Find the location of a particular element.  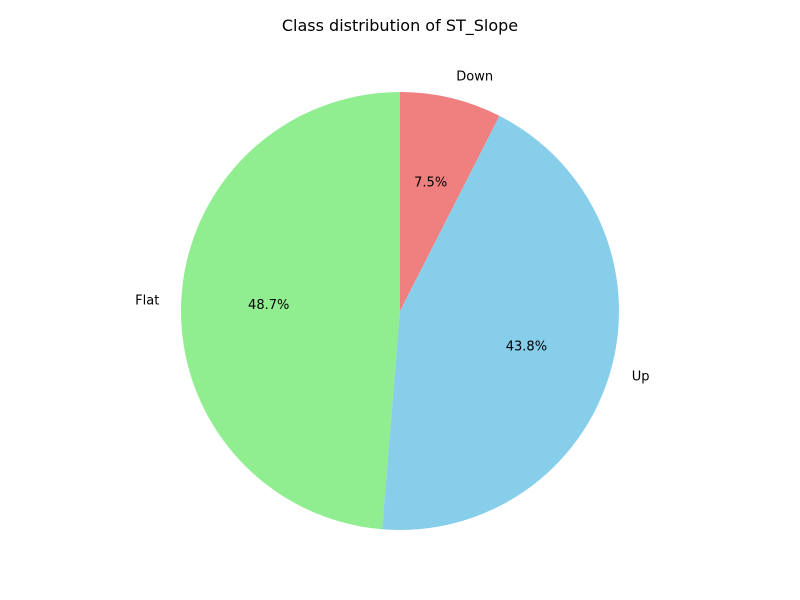

slice-percent-up: 43.8% is located at coordinates (526, 346).